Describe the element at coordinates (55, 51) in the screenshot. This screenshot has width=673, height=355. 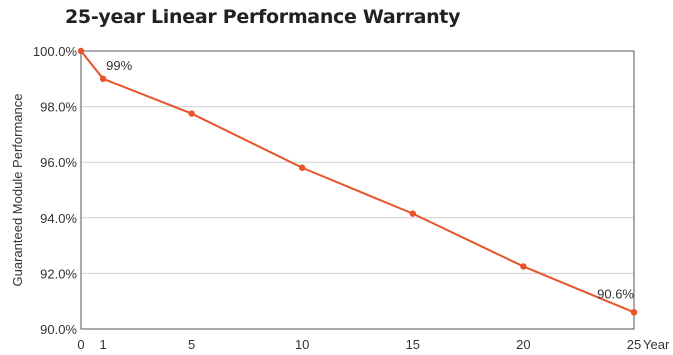
I see `y-tick-label: 100.0%` at that location.